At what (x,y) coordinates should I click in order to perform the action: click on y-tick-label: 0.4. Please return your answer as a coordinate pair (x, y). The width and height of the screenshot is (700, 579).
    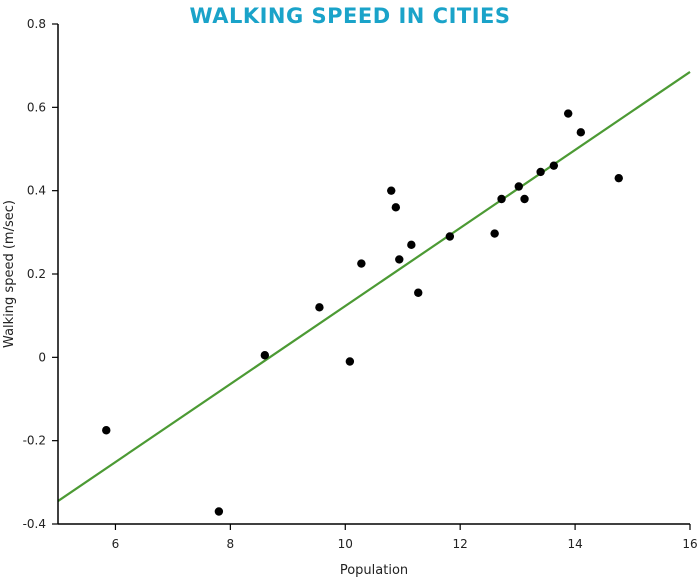
    Looking at the image, I should click on (36, 191).